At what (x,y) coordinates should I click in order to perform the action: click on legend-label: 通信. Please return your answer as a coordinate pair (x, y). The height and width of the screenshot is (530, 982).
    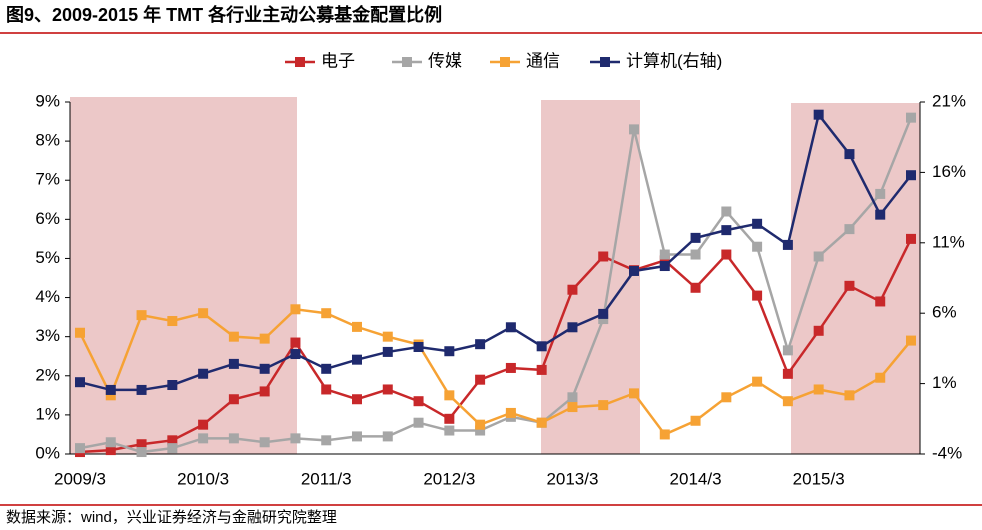
    Looking at the image, I should click on (543, 60).